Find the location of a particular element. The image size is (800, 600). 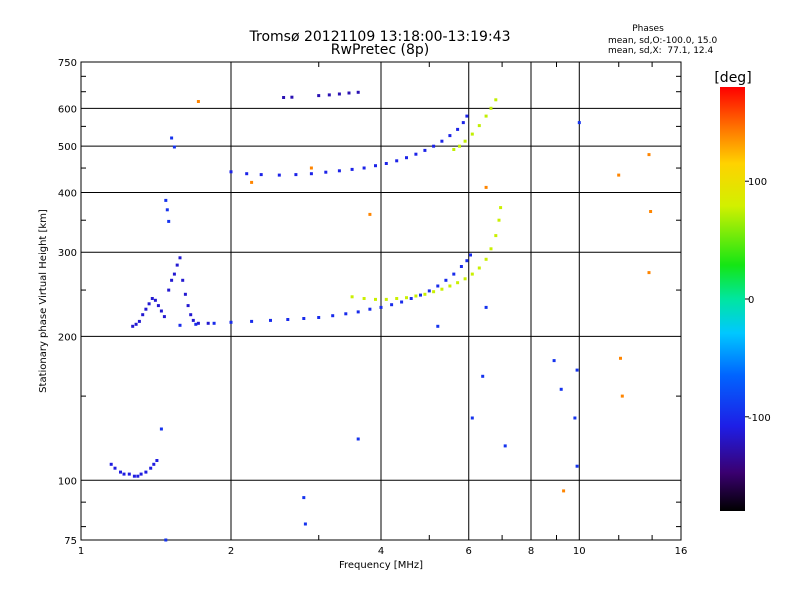

x-tick-label: 8 is located at coordinates (531, 551).